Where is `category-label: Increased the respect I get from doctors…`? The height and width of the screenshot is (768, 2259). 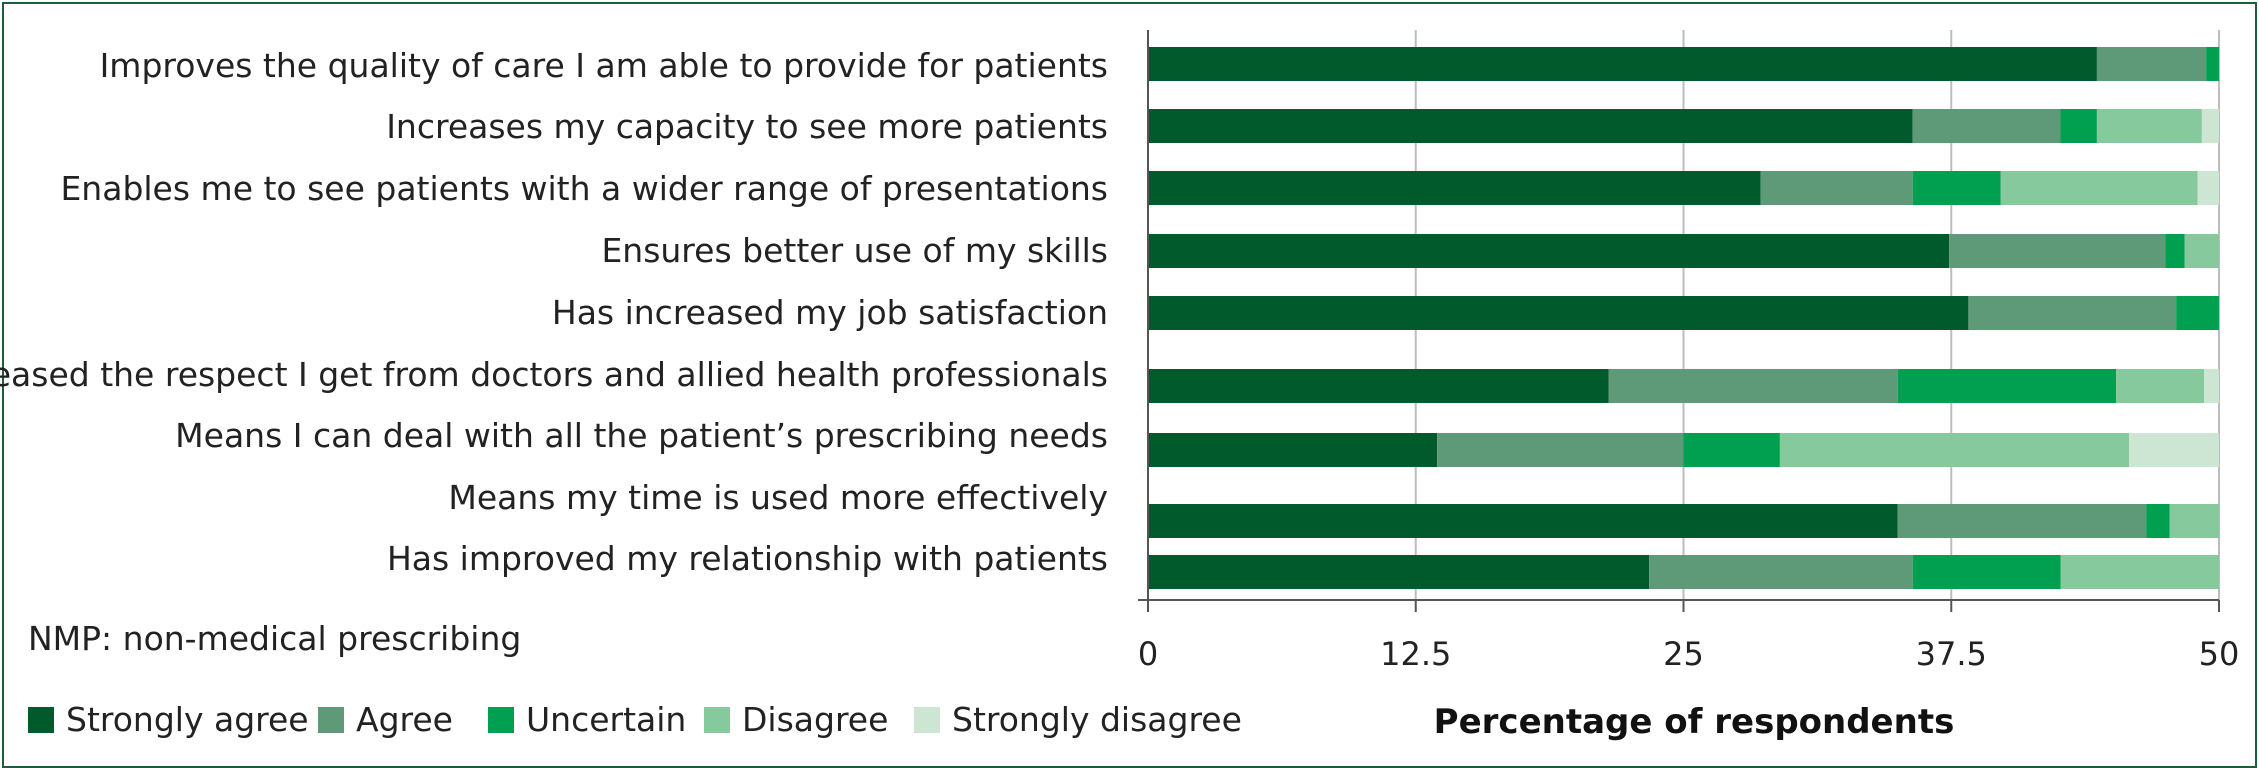 category-label: Increased the respect I get from doctors… is located at coordinates (554, 374).